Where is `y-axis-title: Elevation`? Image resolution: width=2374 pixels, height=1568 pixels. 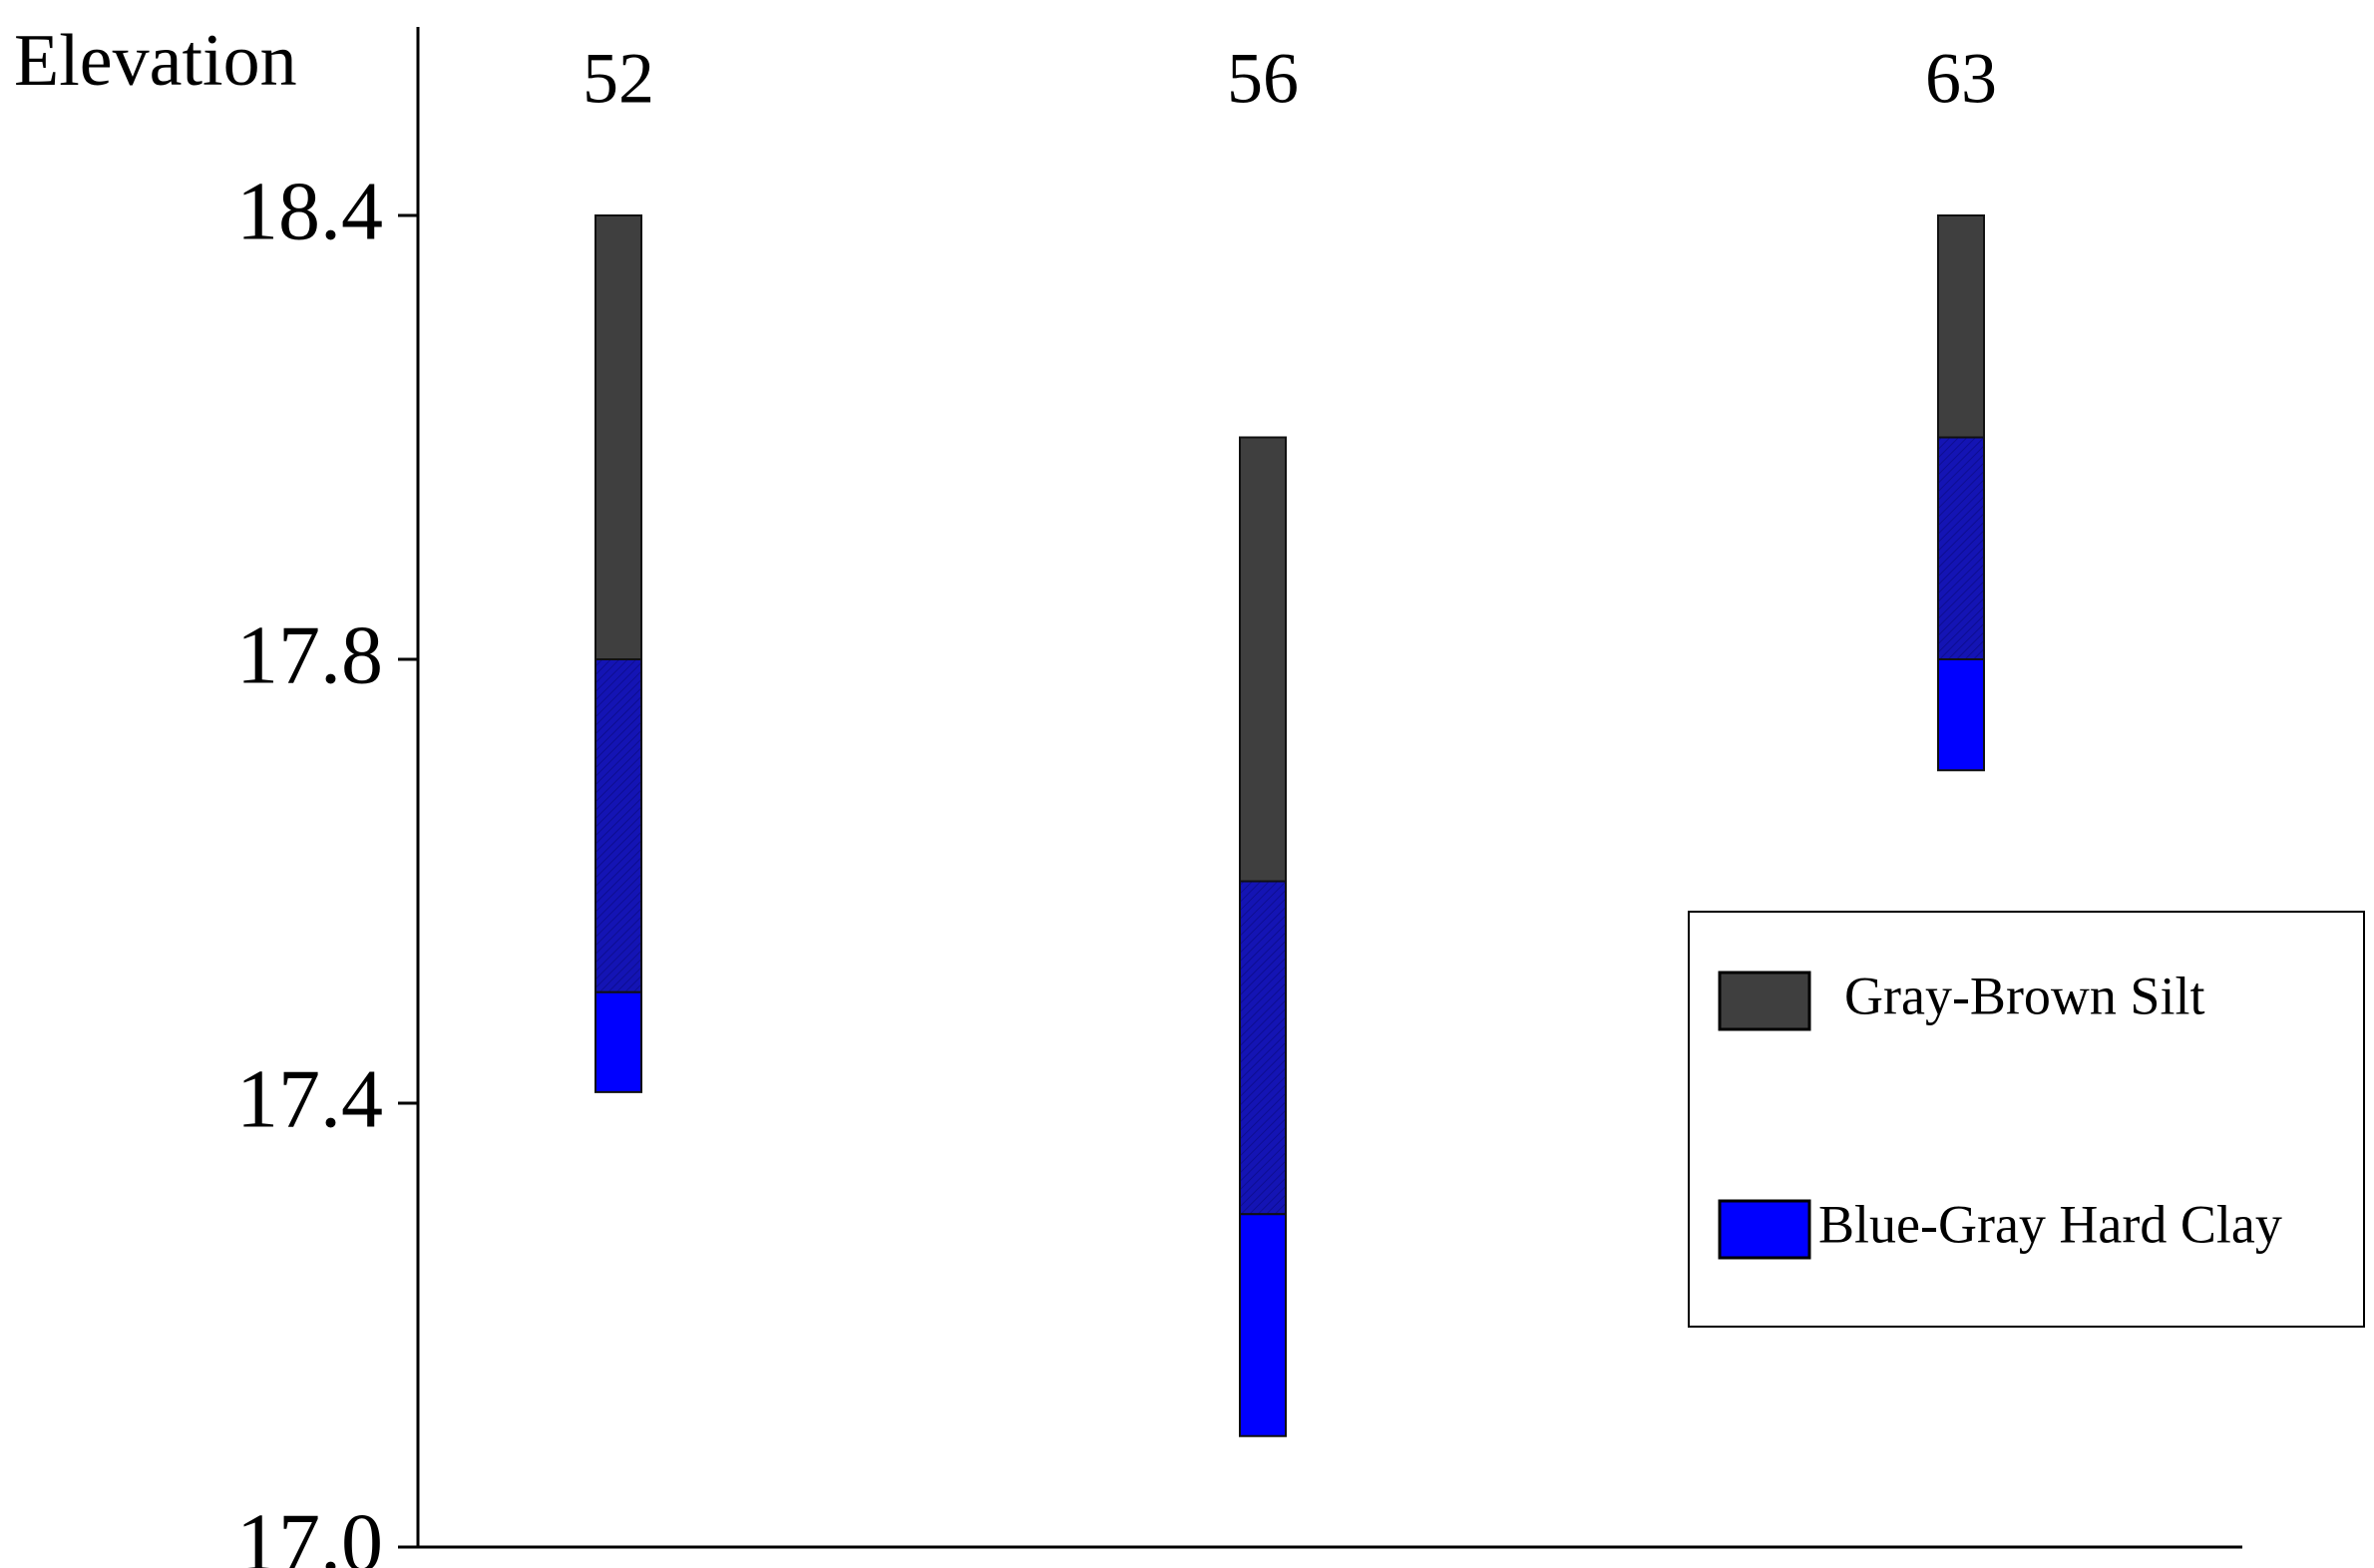
y-axis-title: Elevation is located at coordinates (155, 61).